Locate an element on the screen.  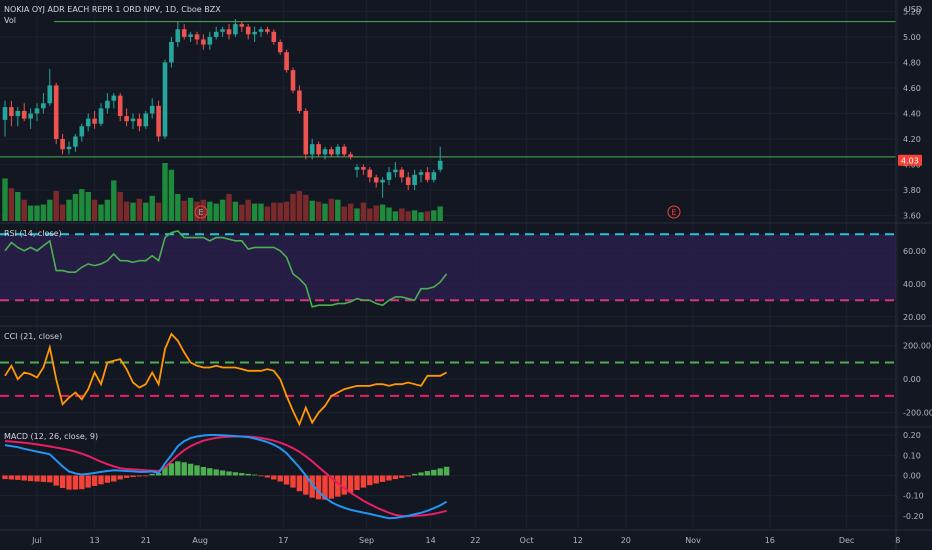
macd-tick-0: 0.20 is located at coordinates (912, 435).